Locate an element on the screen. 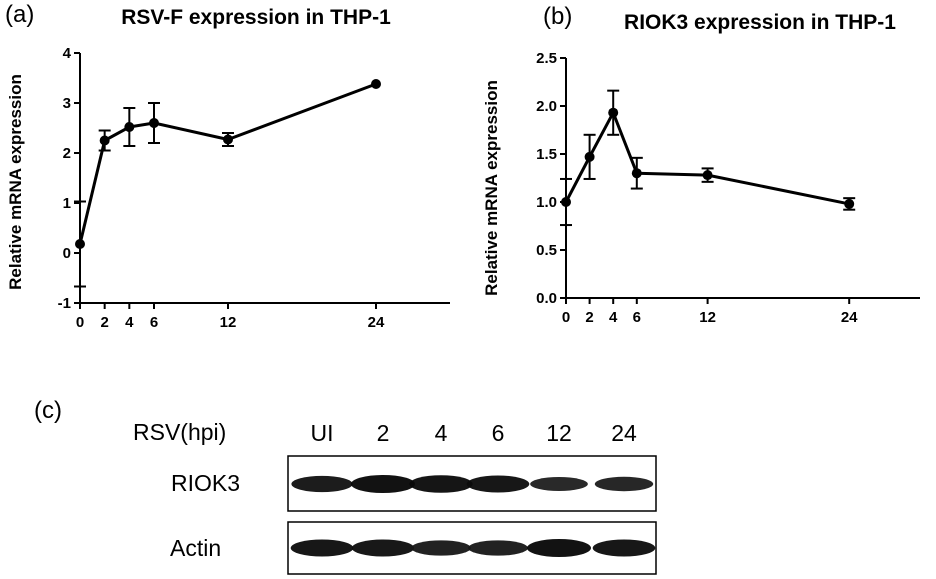 The width and height of the screenshot is (936, 579). blot-lane-label: 2 is located at coordinates (383, 433).